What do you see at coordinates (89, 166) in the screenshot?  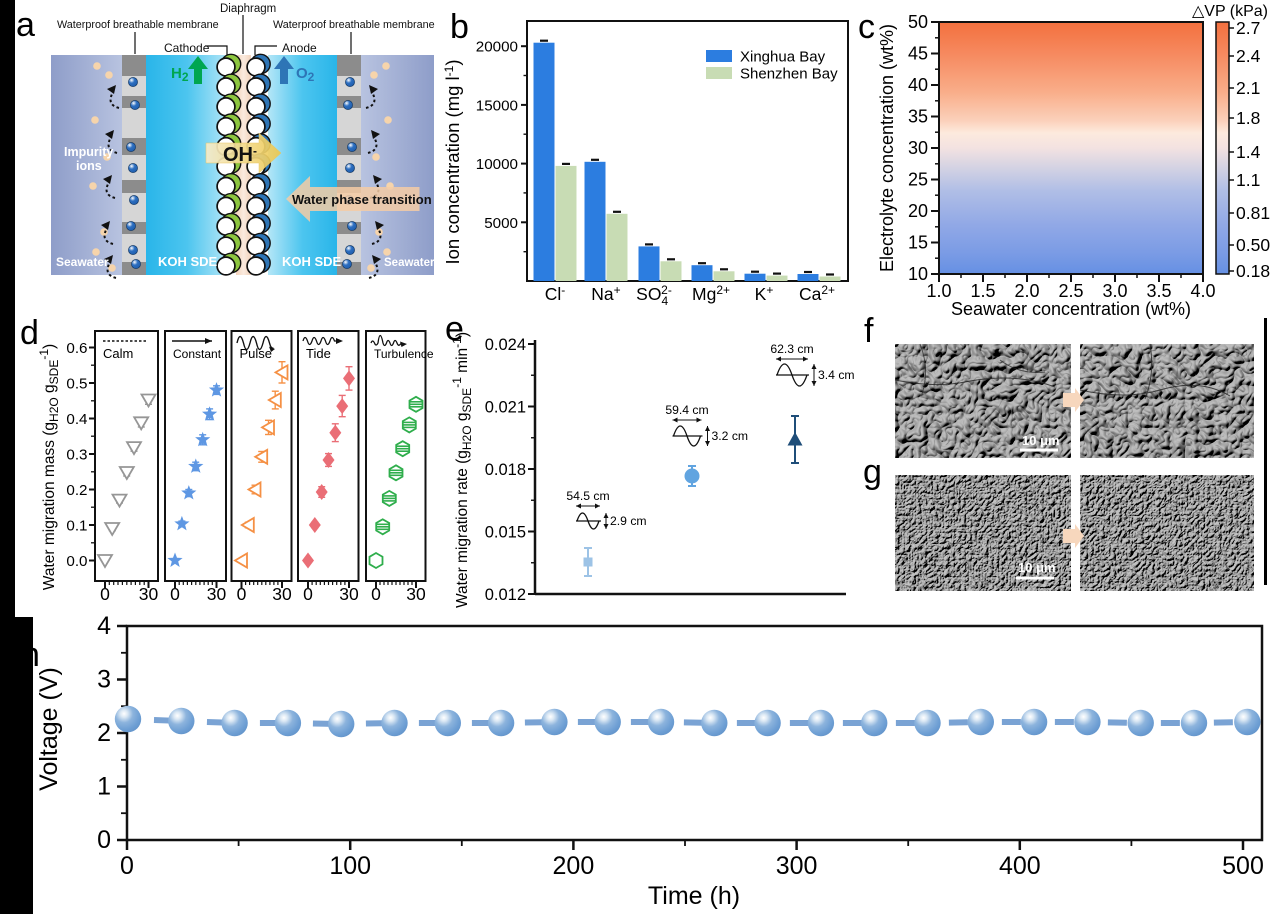 I see `svg-text: ions` at bounding box center [89, 166].